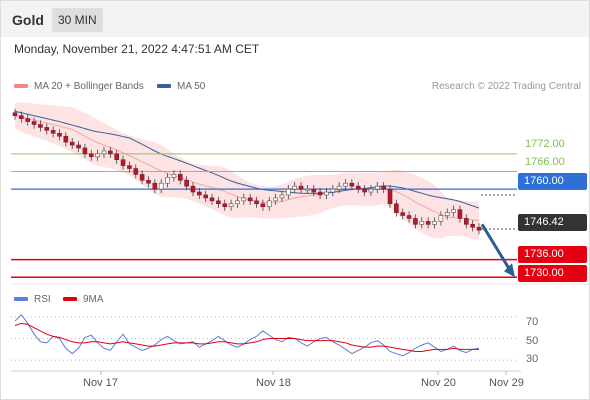 Image resolution: width=590 pixels, height=400 pixels. What do you see at coordinates (21, 299) in the screenshot?
I see `rsi-swatch-icon` at bounding box center [21, 299].